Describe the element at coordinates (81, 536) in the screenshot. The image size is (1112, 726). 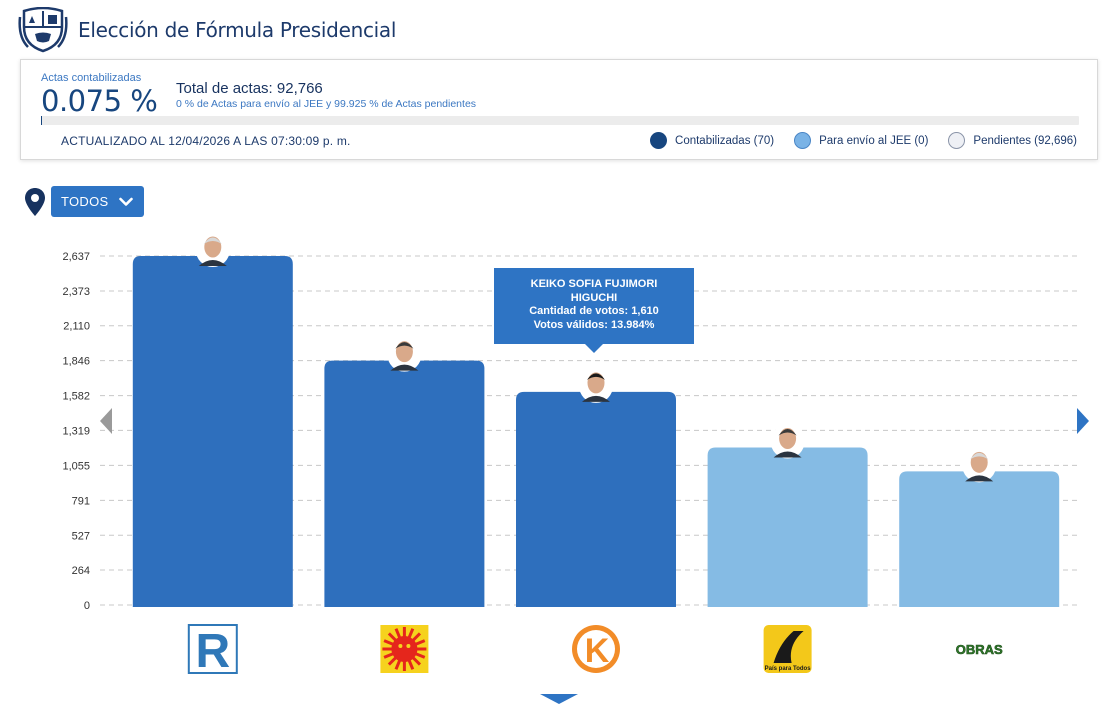
I see `y-tick-label: 527` at that location.